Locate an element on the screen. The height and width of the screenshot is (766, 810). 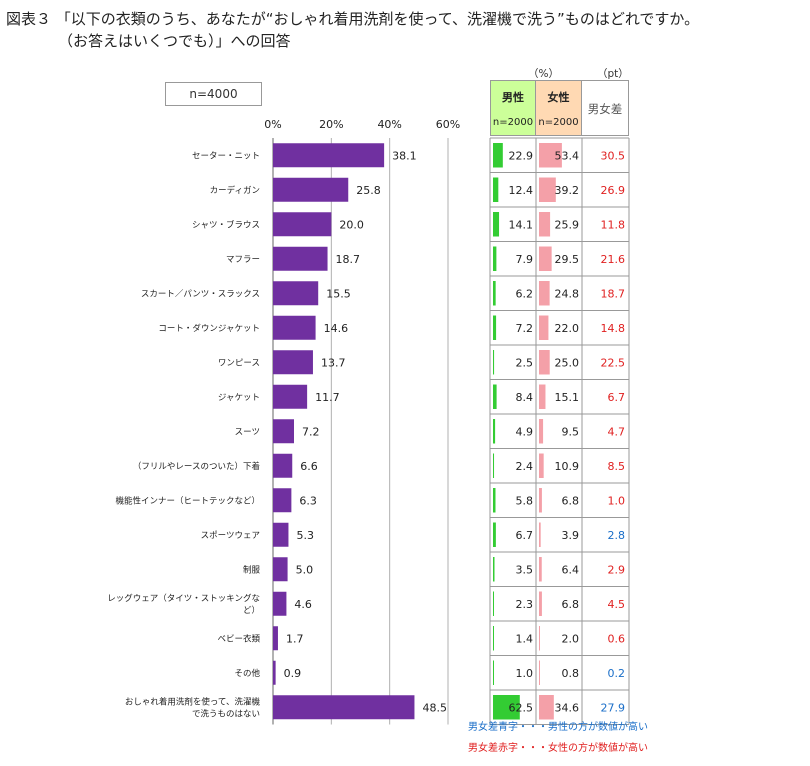
category-label: カーディガン is located at coordinates (235, 190).